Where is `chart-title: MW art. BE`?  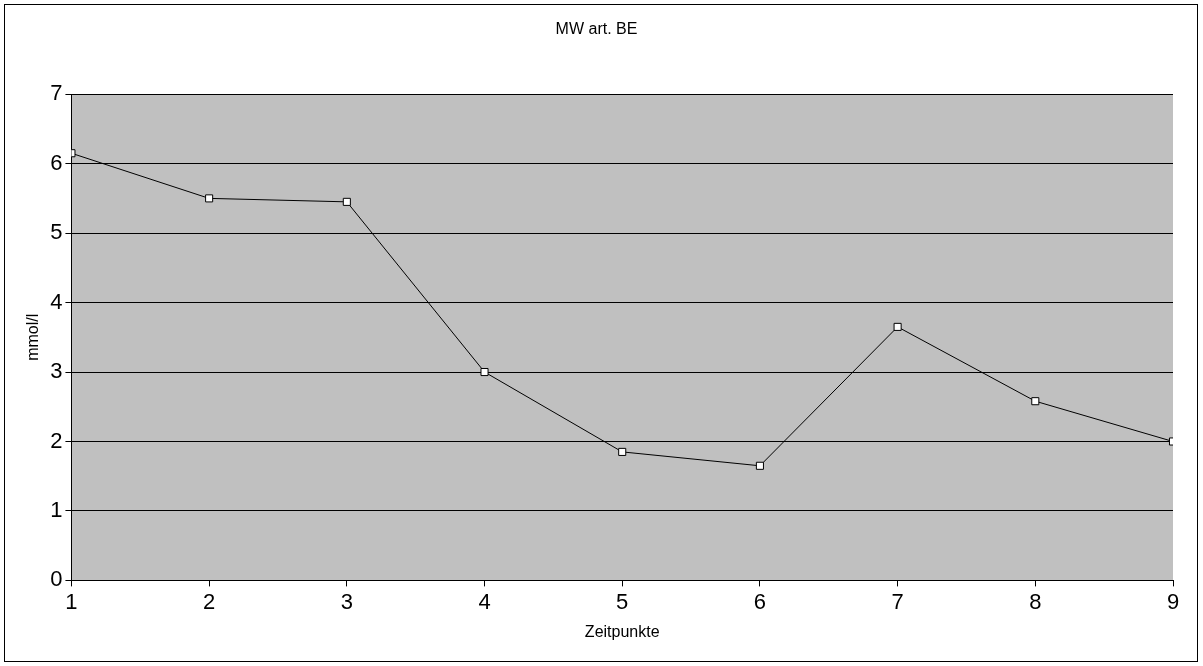
chart-title: MW art. BE is located at coordinates (596, 29).